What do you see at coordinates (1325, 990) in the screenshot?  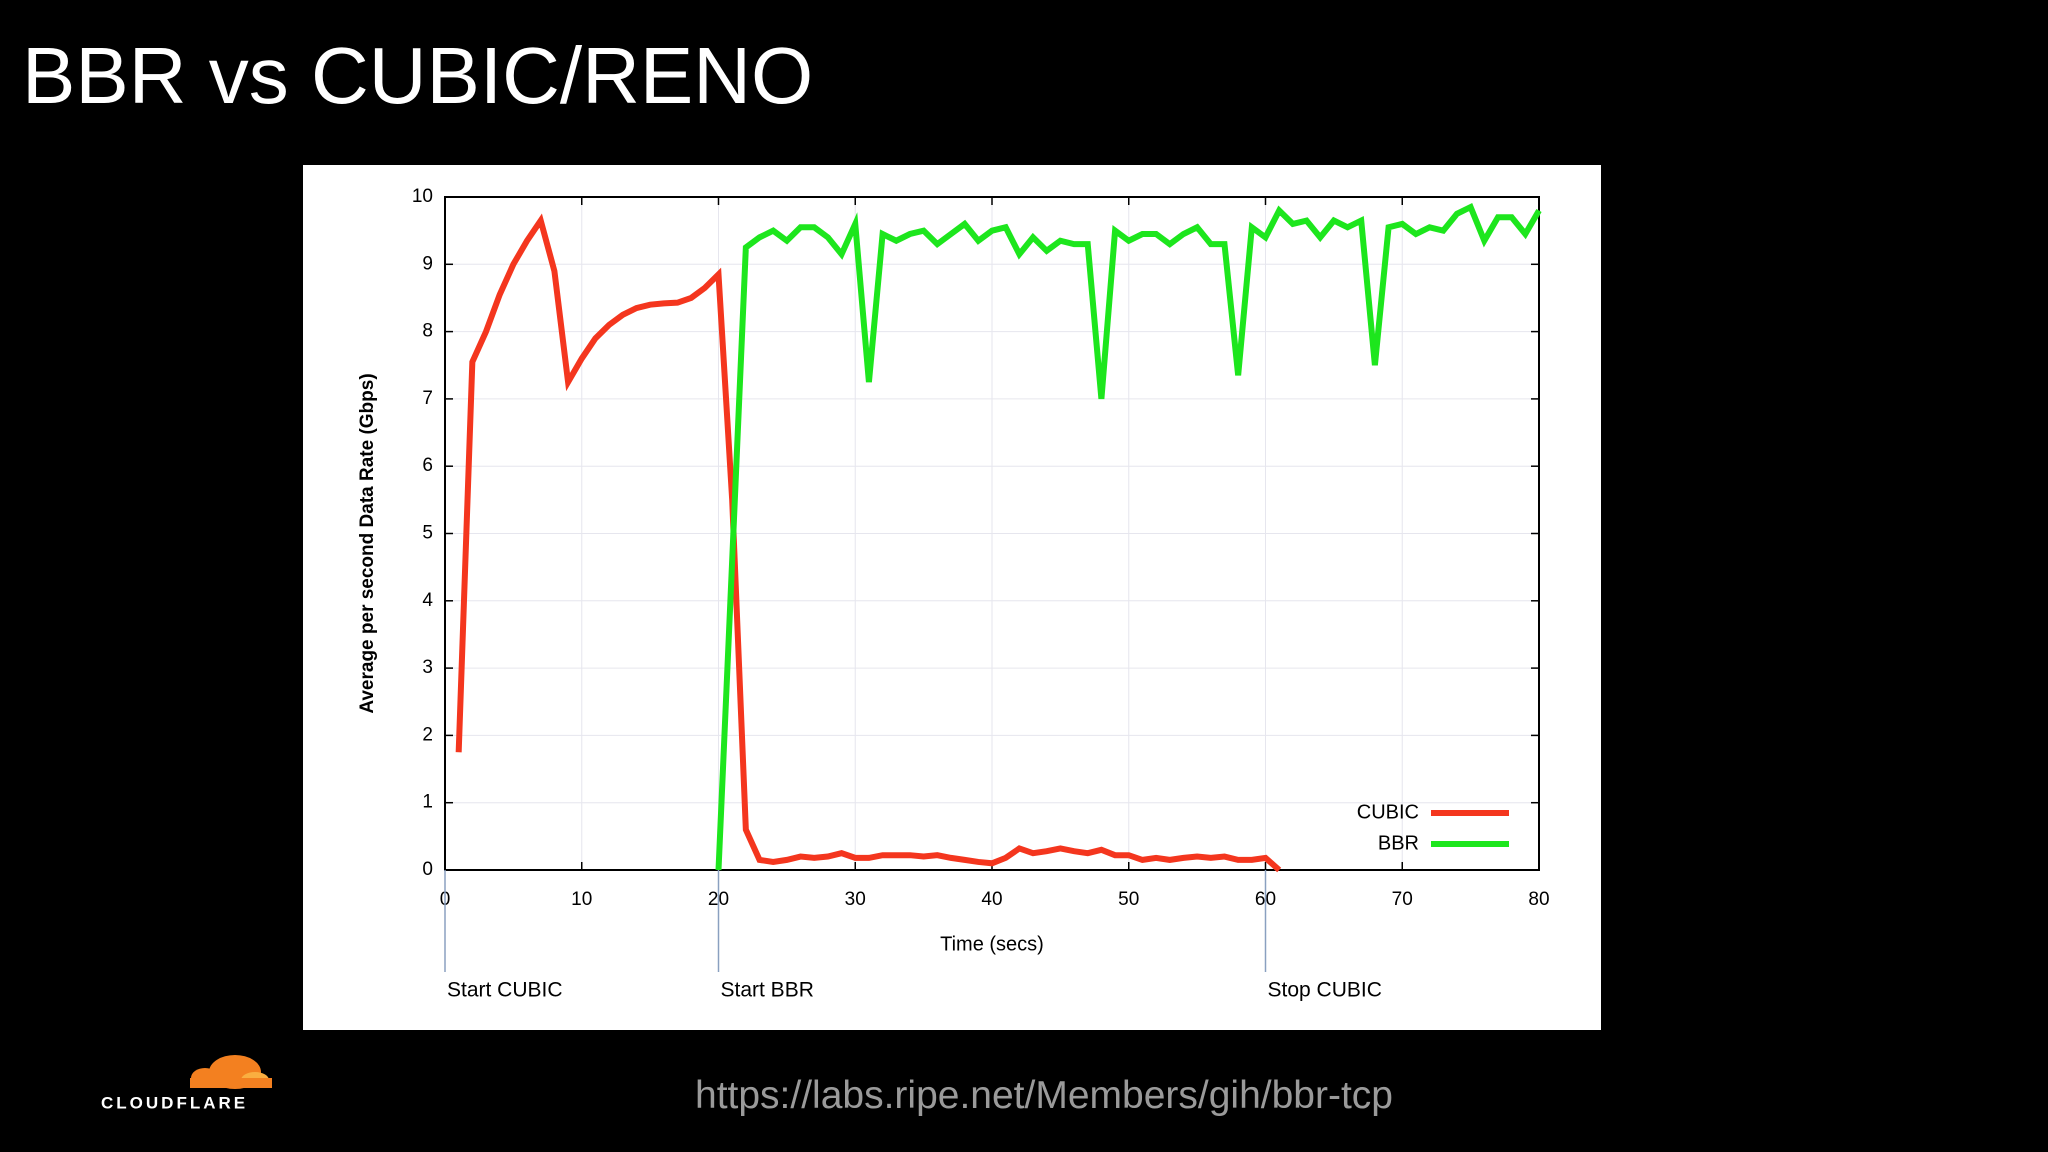 I see `annotation-label: Stop CUBIC` at bounding box center [1325, 990].